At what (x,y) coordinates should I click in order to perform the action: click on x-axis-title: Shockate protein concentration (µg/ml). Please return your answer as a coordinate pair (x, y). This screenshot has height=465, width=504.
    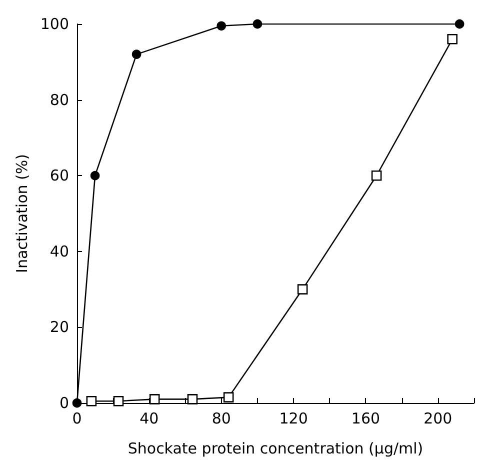
    Looking at the image, I should click on (276, 449).